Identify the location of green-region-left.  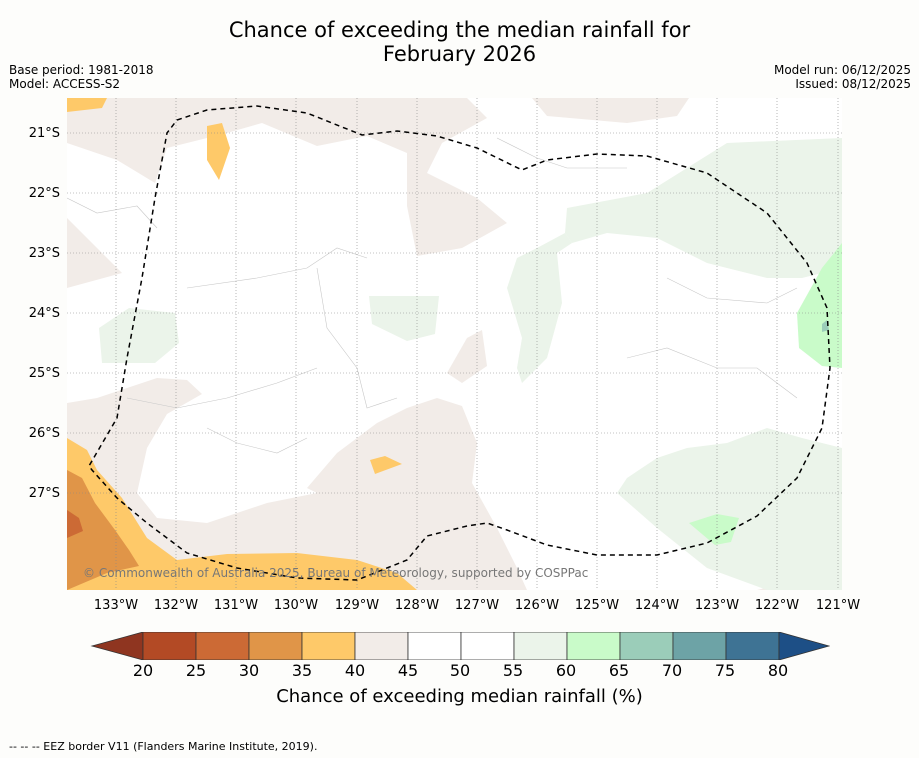
(139, 335).